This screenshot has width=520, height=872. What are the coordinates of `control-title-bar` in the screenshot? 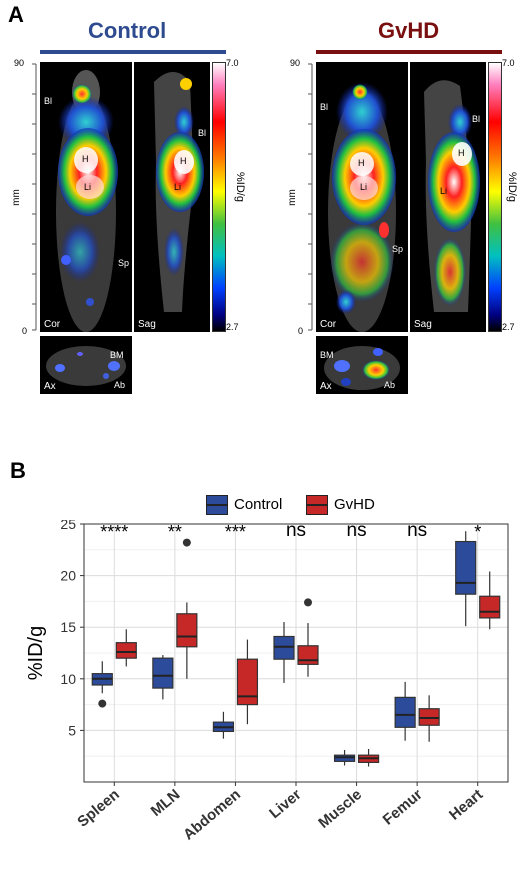 It's located at (133, 52).